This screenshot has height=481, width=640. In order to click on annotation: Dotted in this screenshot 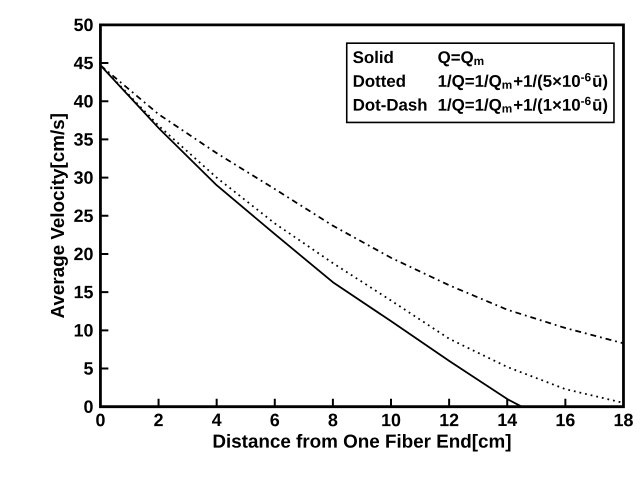, I will do `click(379, 80)`.